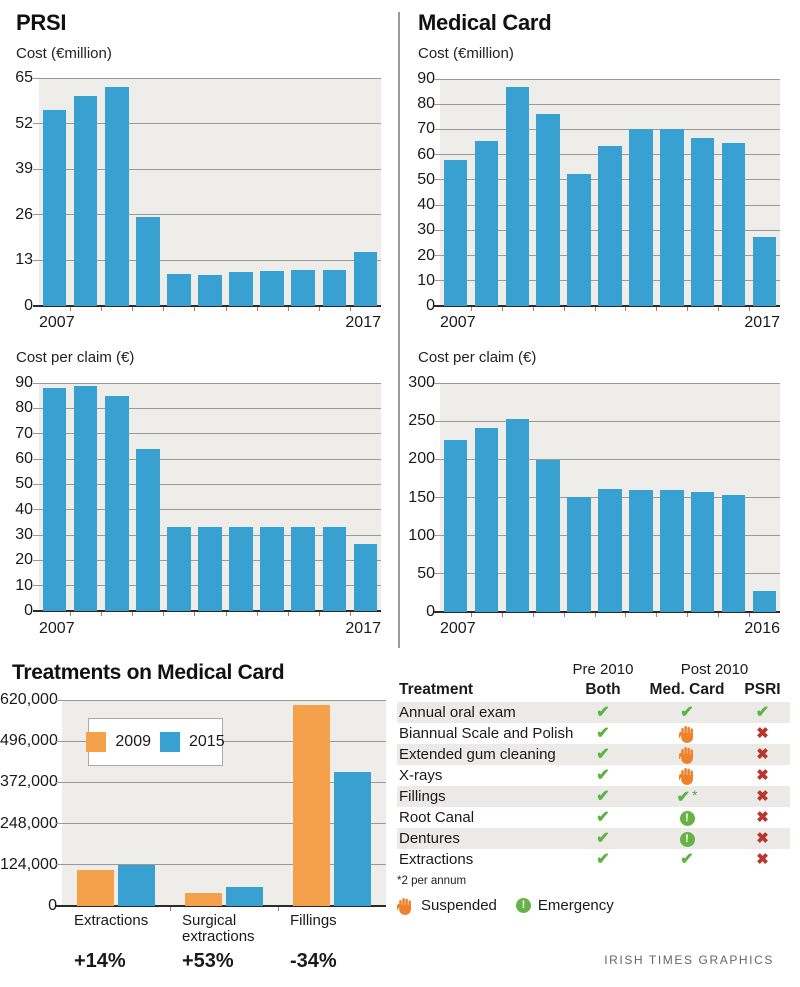 This screenshot has height=987, width=800. What do you see at coordinates (436, 689) in the screenshot?
I see `column-header-treatment: Treatment` at bounding box center [436, 689].